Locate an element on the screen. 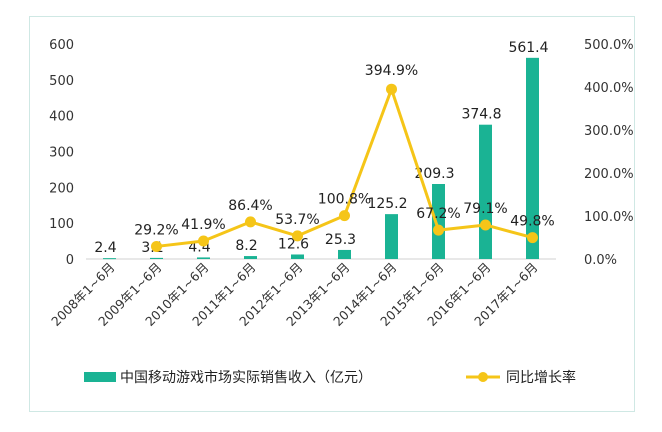 The height and width of the screenshot is (432, 662). right-tick-label: 200.0% is located at coordinates (609, 174).